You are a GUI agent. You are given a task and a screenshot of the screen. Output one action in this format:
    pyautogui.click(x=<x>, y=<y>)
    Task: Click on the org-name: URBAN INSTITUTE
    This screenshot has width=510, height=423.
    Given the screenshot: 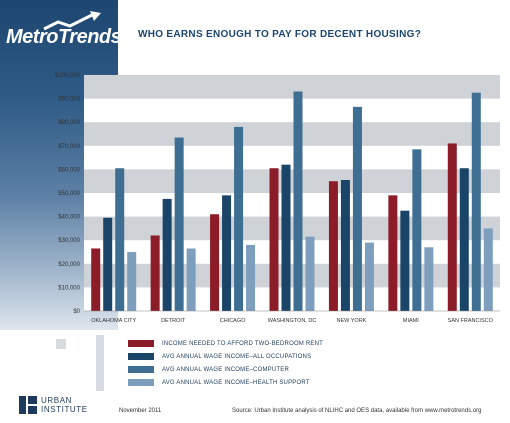 What is the action you would take?
    pyautogui.click(x=64, y=405)
    